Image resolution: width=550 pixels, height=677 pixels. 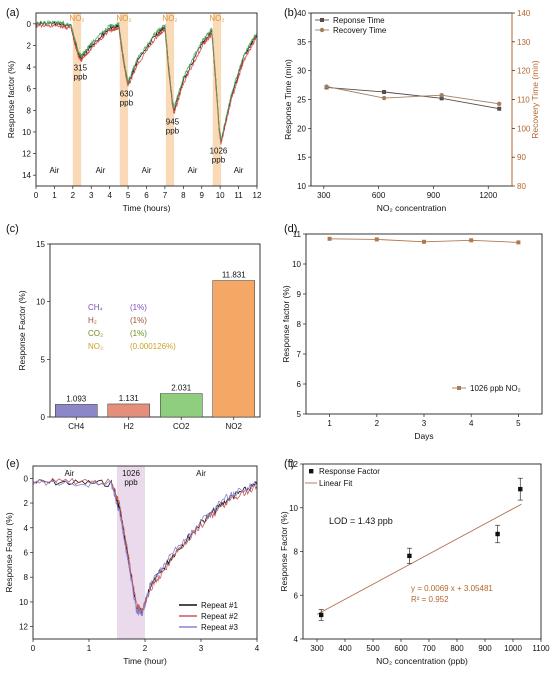 I want to click on panel-b-ytick-label: 35, so click(x=301, y=42).